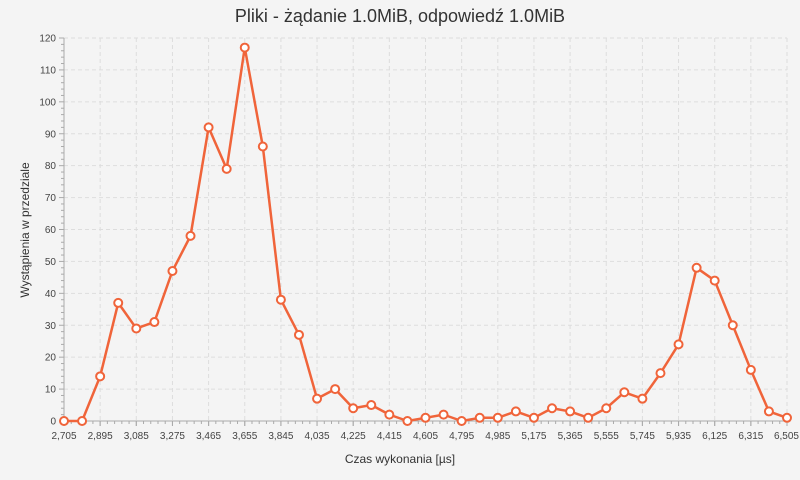  What do you see at coordinates (606, 436) in the screenshot?
I see `x-tick-label: 5,555` at bounding box center [606, 436].